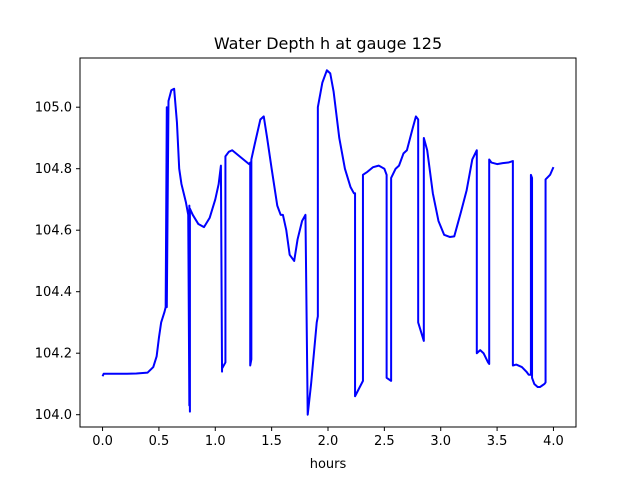 This screenshot has height=480, width=640. I want to click on x-tick-label: 2.0, so click(328, 441).